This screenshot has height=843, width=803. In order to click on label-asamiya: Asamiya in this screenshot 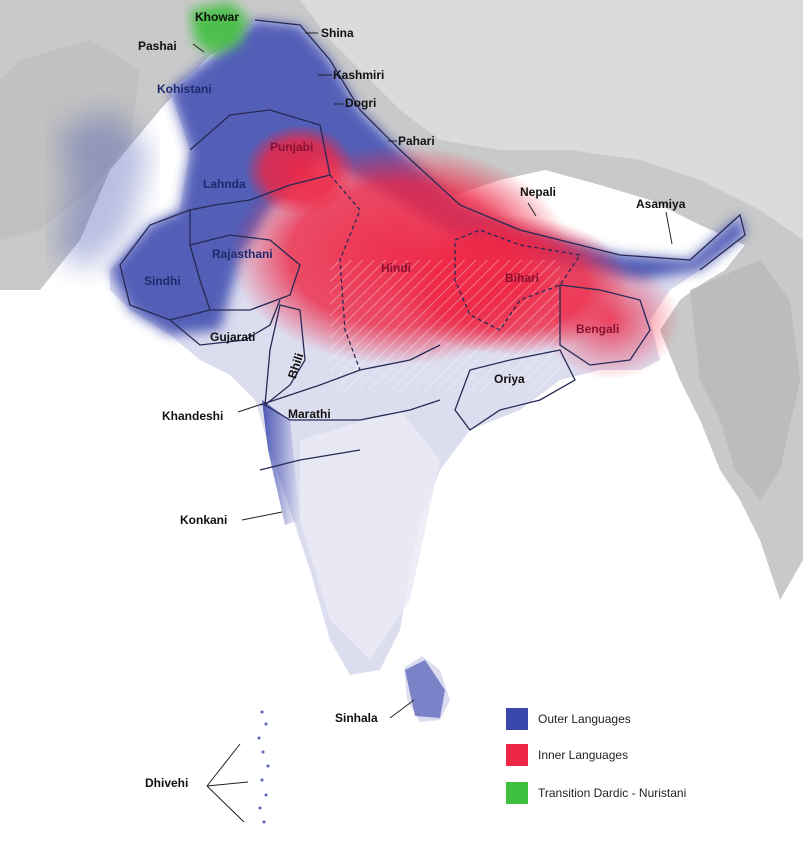, I will do `click(661, 204)`.